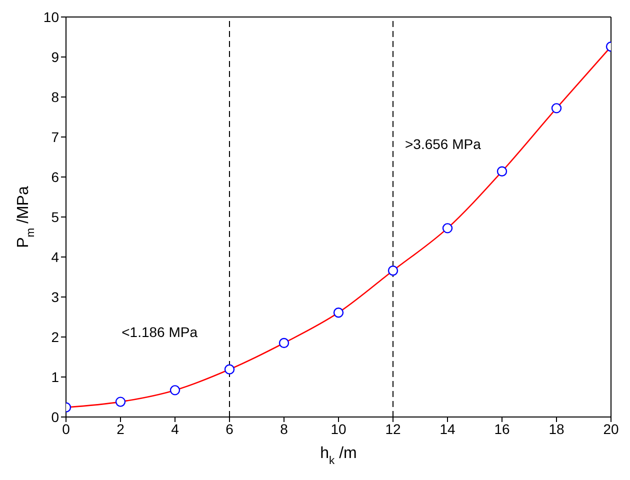 The image size is (630, 480). I want to click on x-tick-label: 4, so click(175, 428).